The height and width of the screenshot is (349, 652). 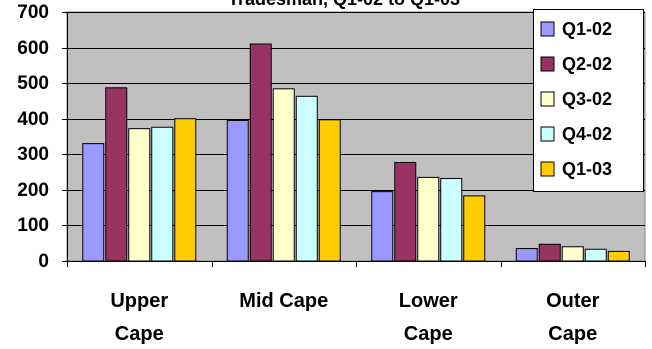 What do you see at coordinates (33, 225) in the screenshot?
I see `y-tick-label: 100` at bounding box center [33, 225].